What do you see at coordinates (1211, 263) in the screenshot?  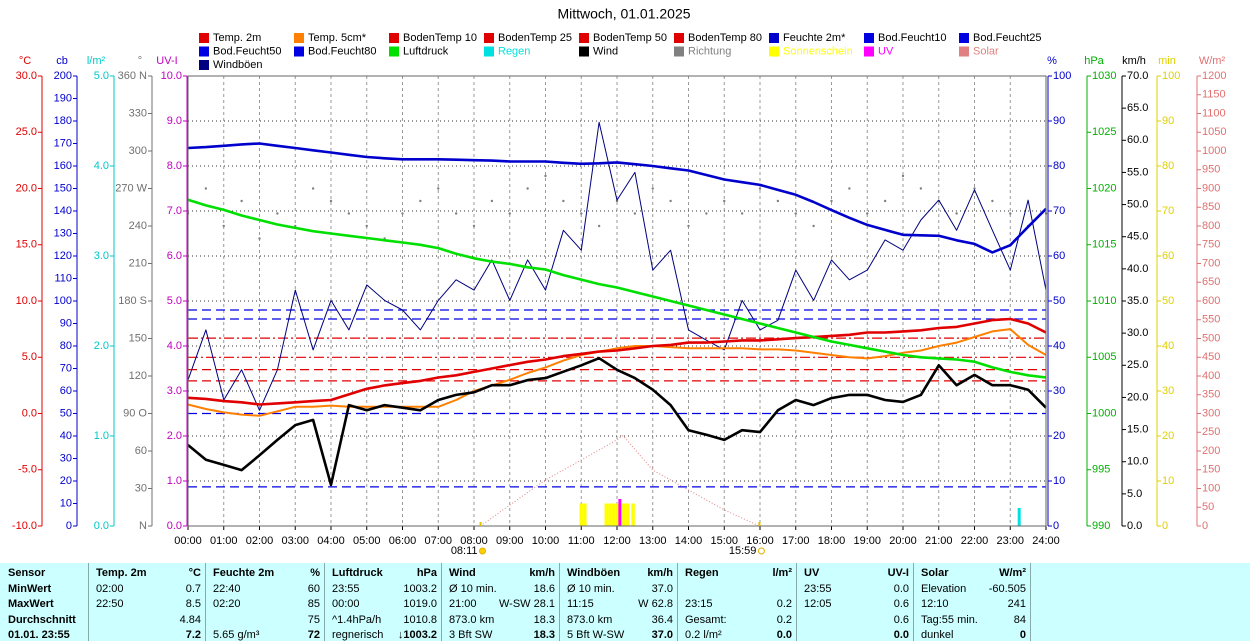 I see `y-tick-label: 700` at bounding box center [1211, 263].